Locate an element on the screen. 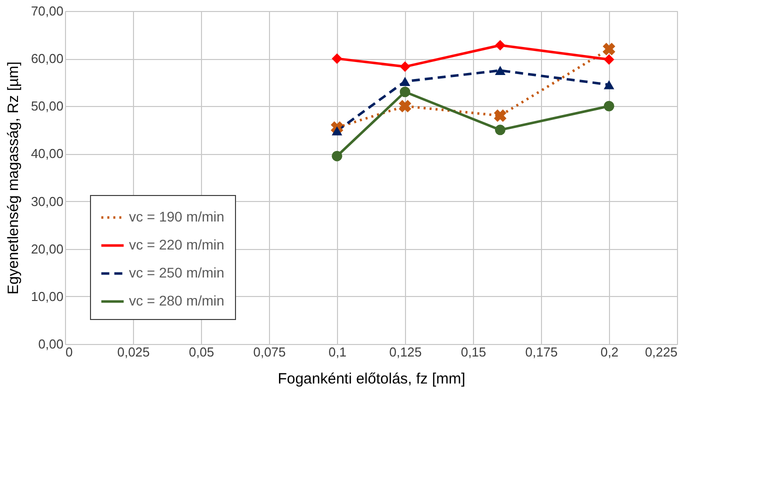 The height and width of the screenshot is (479, 777). y-tick-label: 30,00 is located at coordinates (47, 201).